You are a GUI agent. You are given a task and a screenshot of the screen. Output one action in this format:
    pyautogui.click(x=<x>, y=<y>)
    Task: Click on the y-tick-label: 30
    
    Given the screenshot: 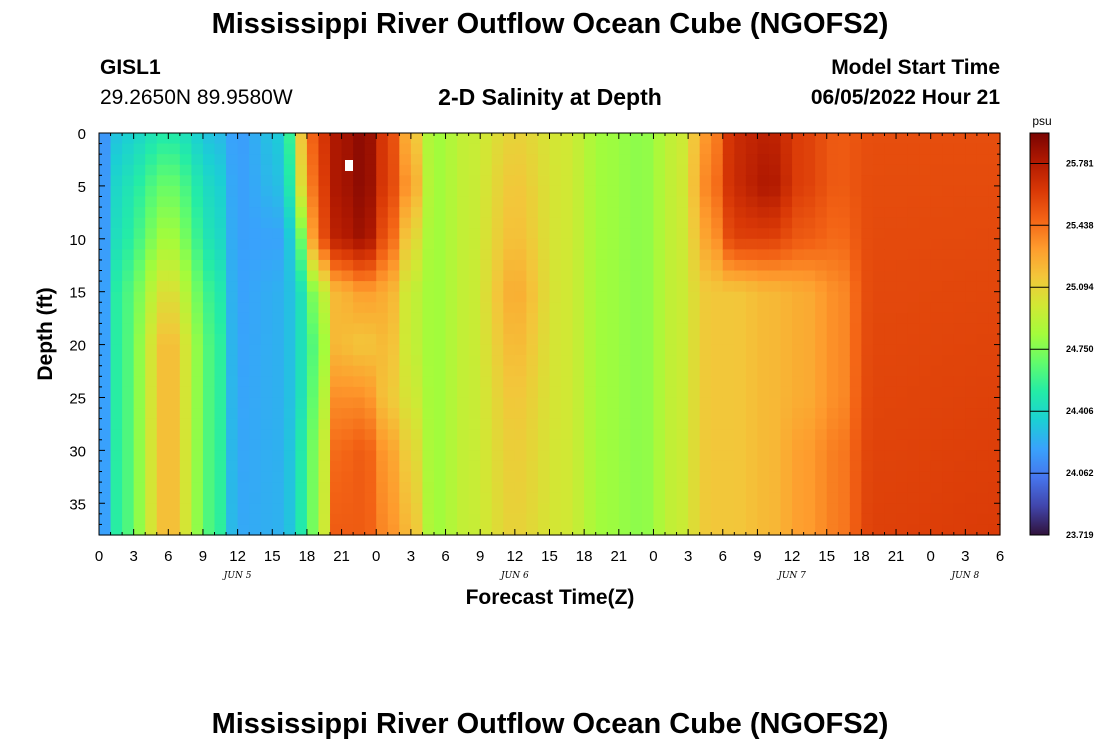 What is the action you would take?
    pyautogui.click(x=77, y=451)
    